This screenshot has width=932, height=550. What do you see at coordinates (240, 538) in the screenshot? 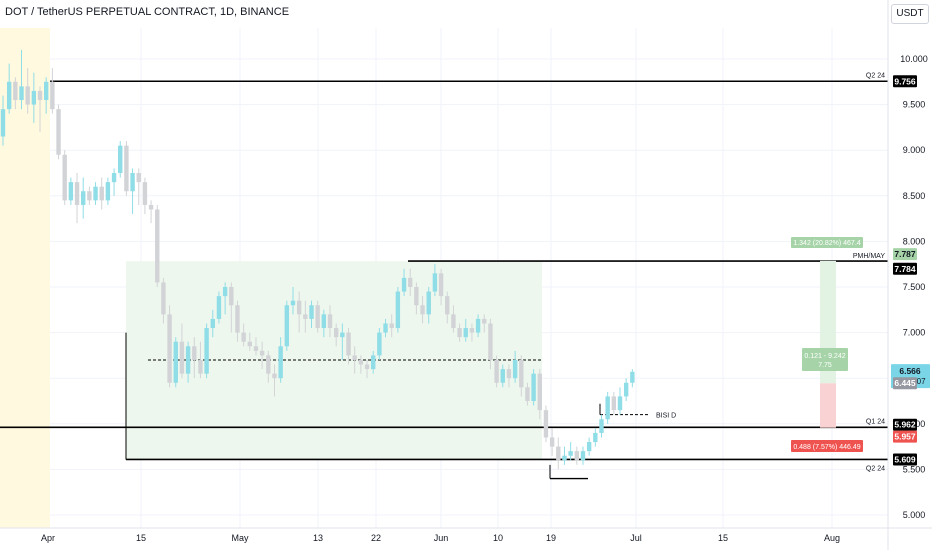
I see `time-tick-label: May` at bounding box center [240, 538].